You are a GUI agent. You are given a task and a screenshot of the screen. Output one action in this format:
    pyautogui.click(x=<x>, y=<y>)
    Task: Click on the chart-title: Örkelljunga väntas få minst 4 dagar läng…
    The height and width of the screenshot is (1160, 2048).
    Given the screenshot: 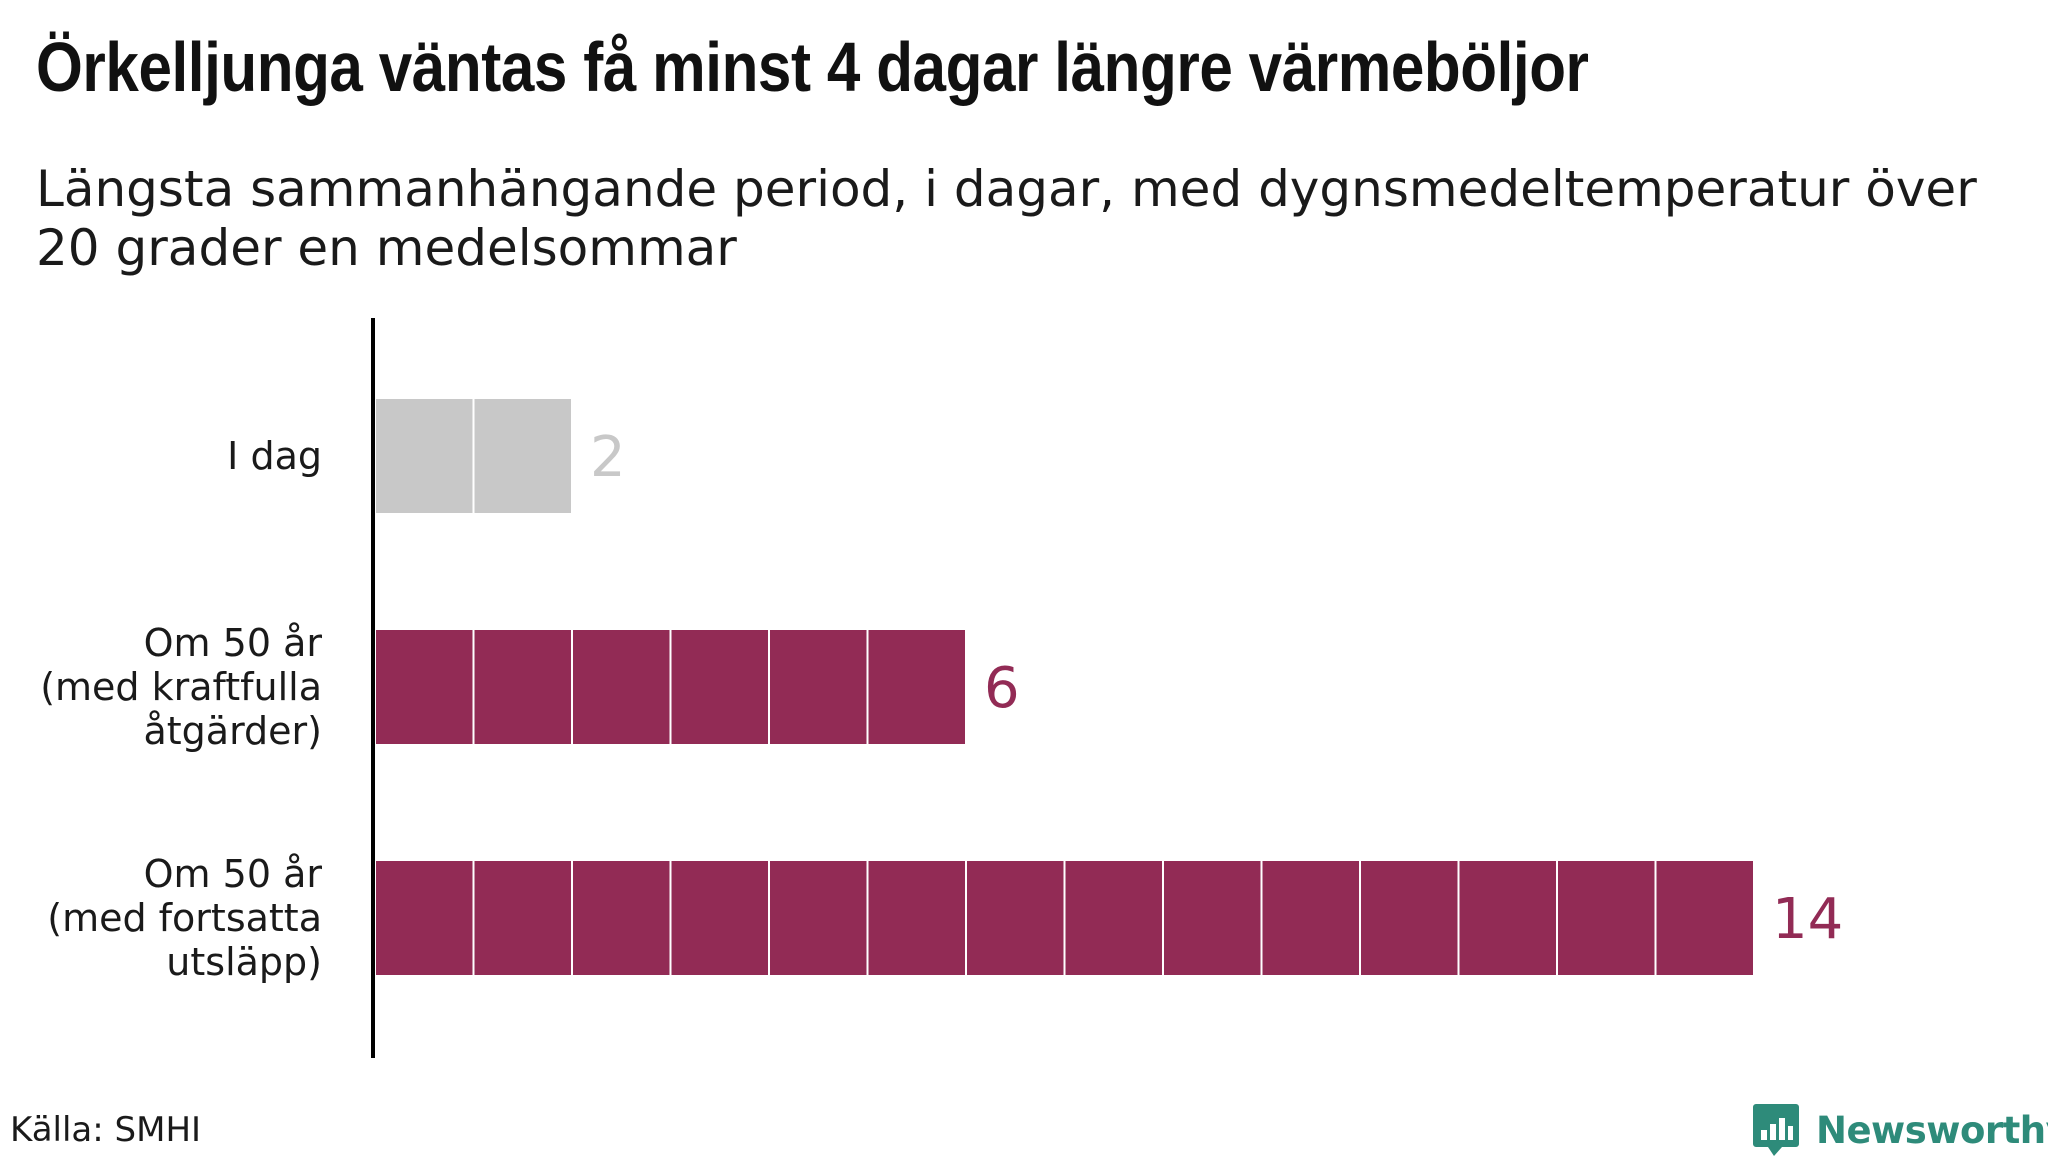 What is the action you would take?
    pyautogui.click(x=812, y=67)
    